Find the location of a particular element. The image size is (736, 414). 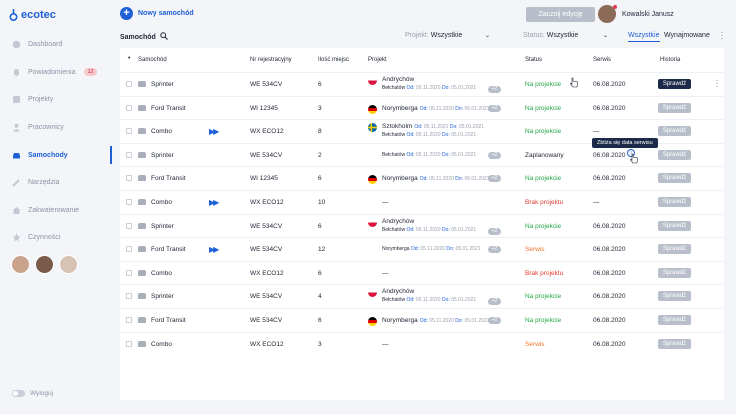

sidebar-item-dashboard: Dashboard is located at coordinates (56, 45).